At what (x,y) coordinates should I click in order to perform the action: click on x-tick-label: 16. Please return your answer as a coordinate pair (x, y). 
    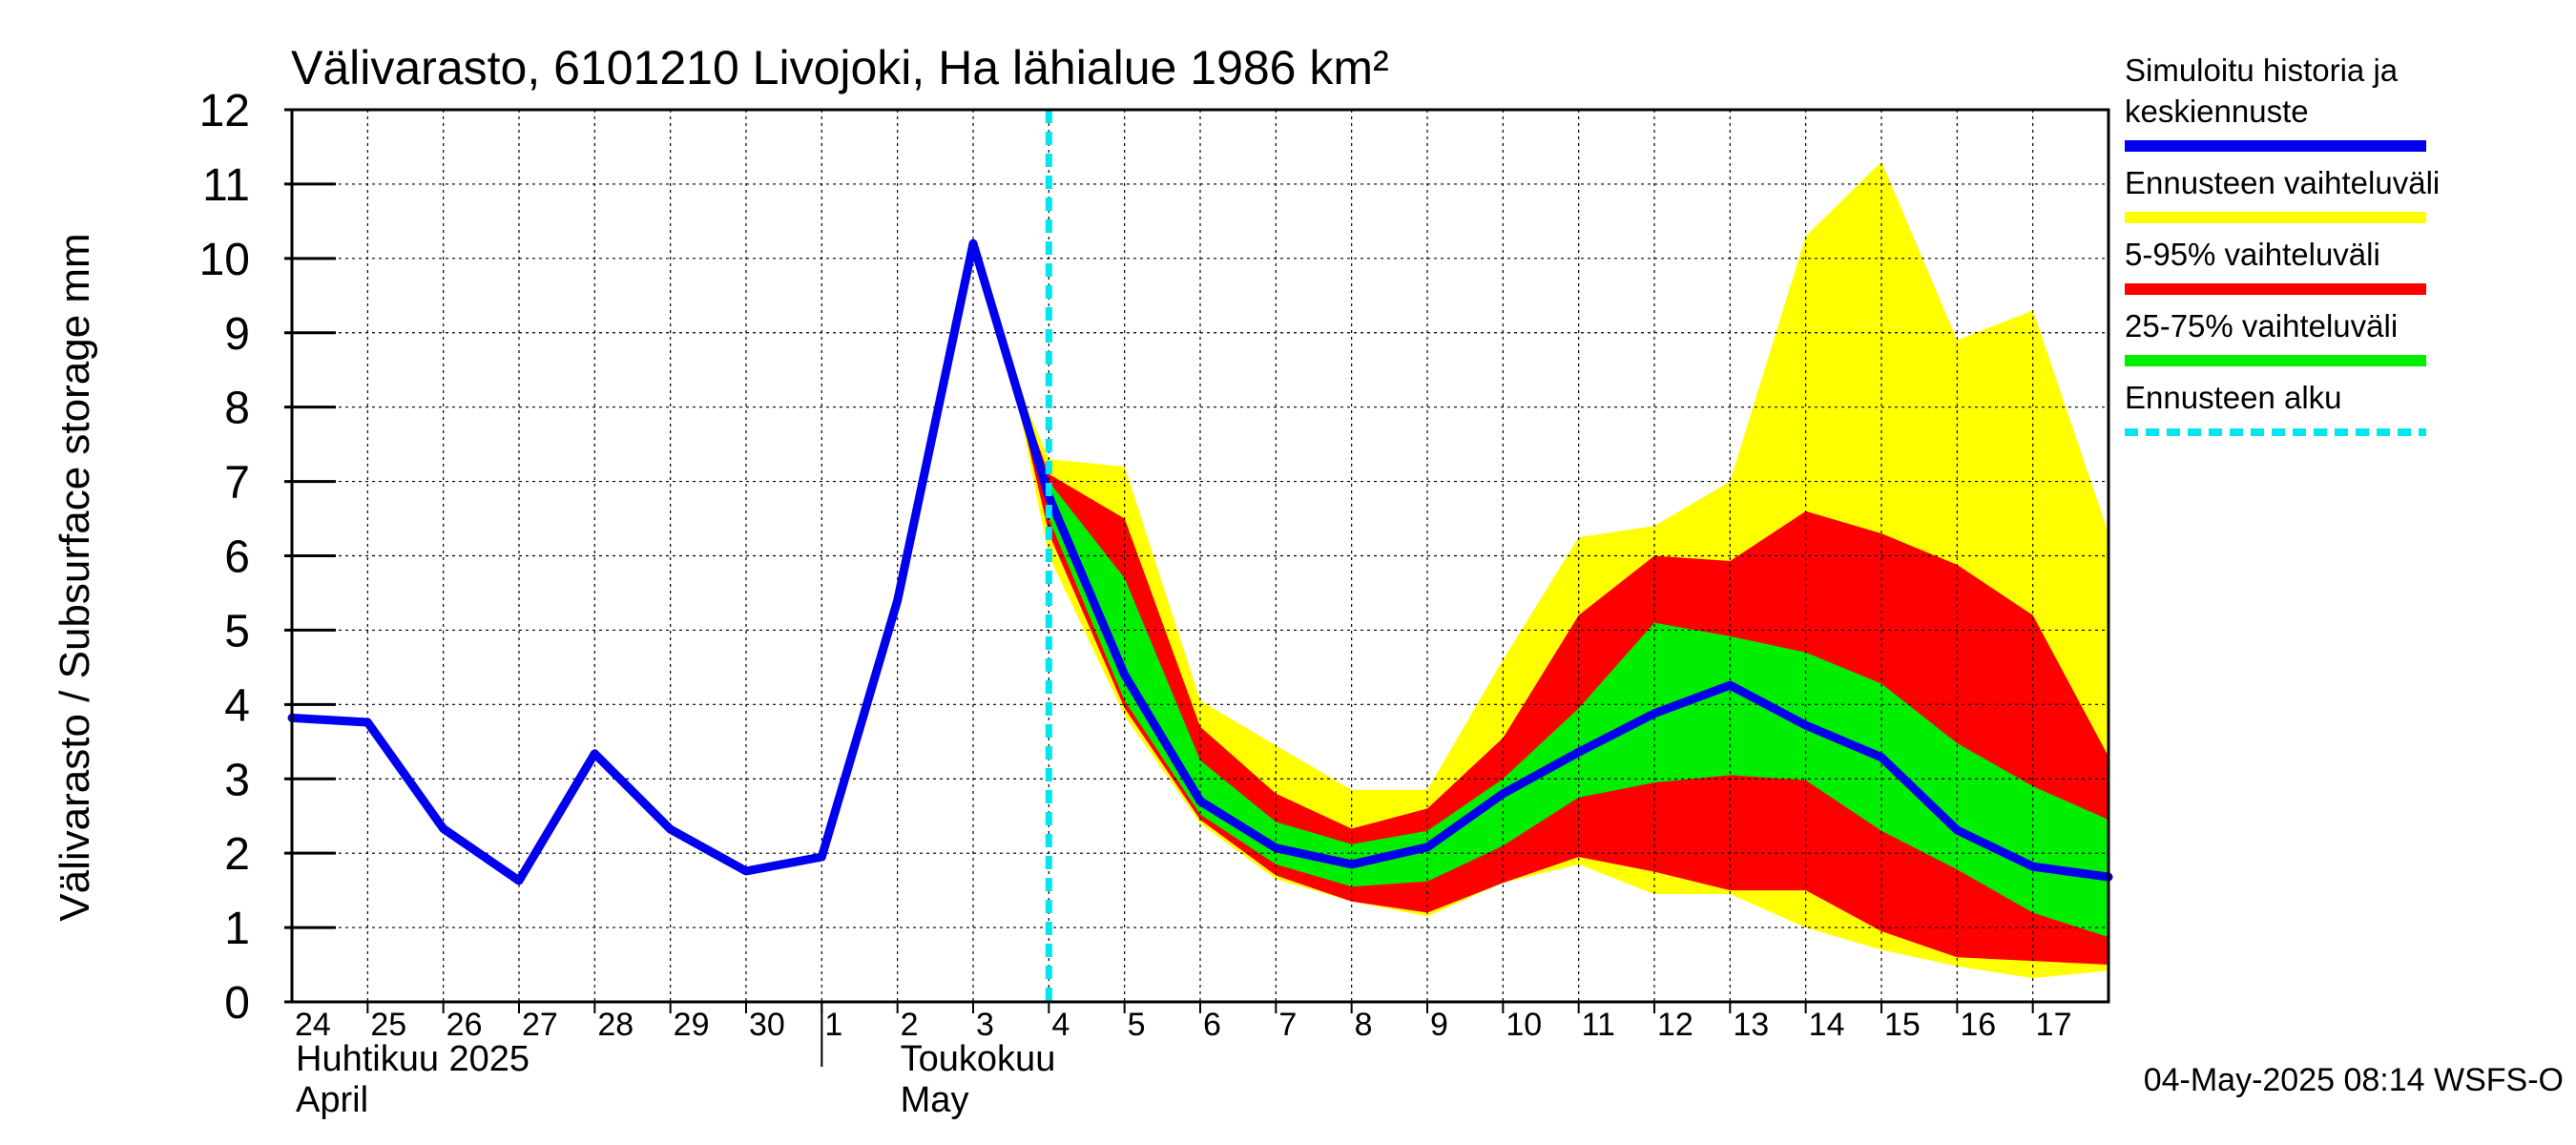
    Looking at the image, I should click on (1978, 1025).